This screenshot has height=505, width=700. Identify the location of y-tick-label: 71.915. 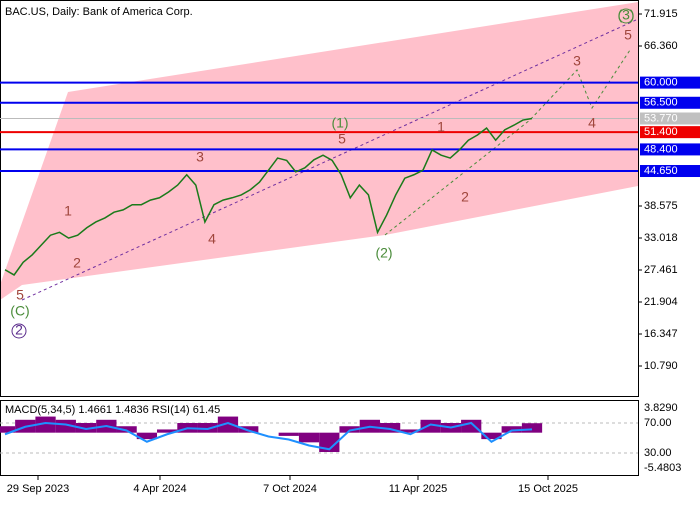
(661, 14).